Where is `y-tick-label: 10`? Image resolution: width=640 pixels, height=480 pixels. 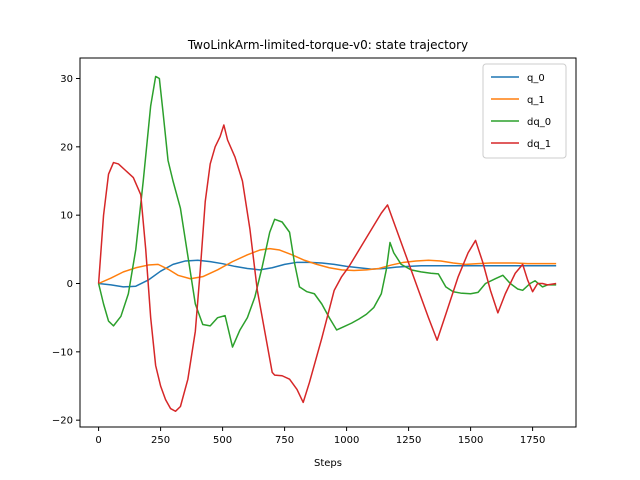 y-tick-label: 10 is located at coordinates (66, 216).